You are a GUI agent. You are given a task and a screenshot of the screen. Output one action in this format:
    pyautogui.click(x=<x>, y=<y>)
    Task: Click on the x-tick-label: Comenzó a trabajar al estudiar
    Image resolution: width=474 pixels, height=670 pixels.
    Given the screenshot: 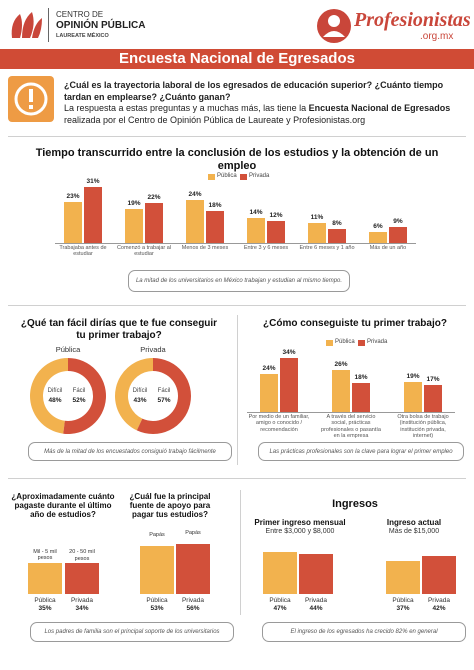 What is the action you would take?
    pyautogui.click(x=144, y=251)
    